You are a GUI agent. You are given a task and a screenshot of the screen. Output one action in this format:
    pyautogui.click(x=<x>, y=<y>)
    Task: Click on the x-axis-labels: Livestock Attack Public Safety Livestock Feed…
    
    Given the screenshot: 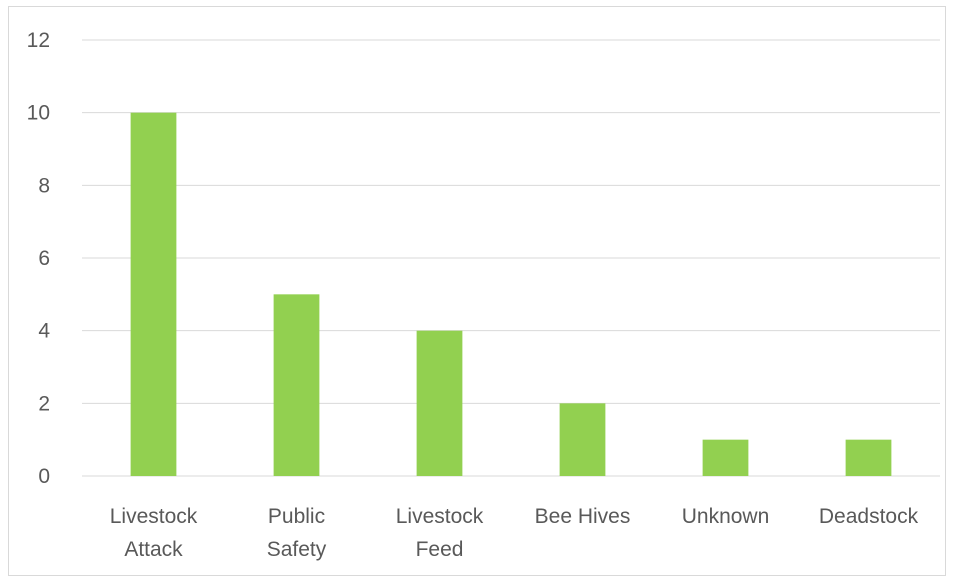 What is the action you would take?
    pyautogui.click(x=514, y=533)
    